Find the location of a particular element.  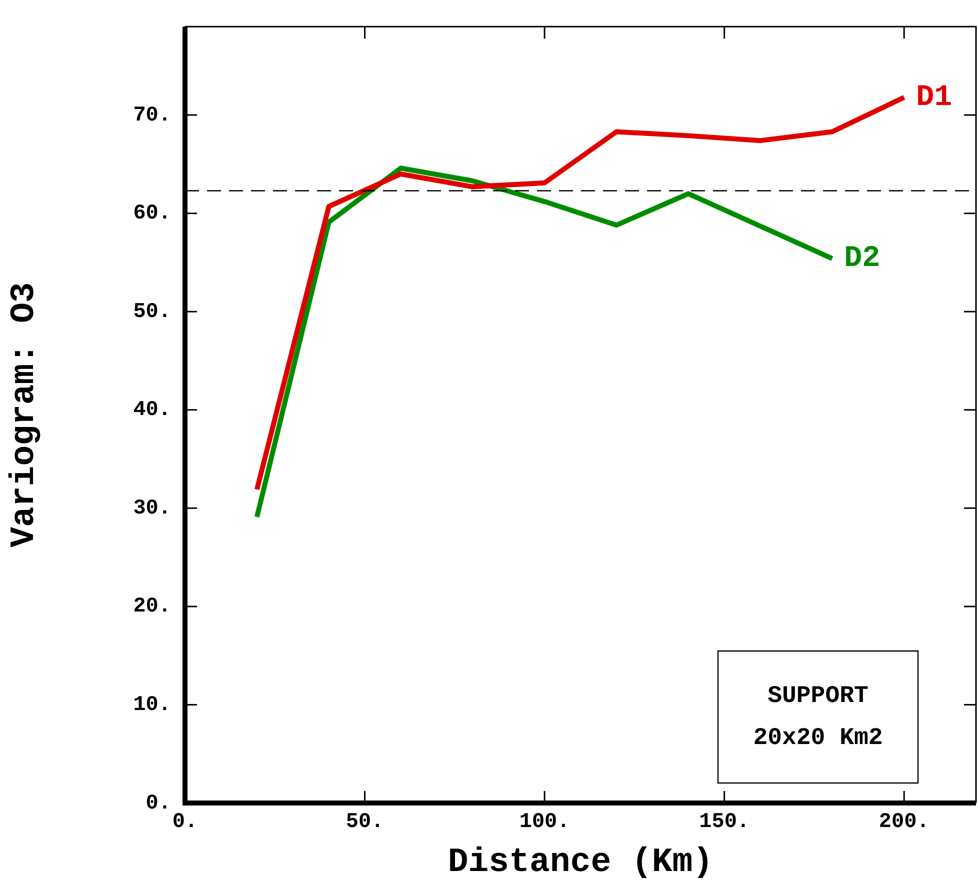

y-tick-label: 70. is located at coordinates (152, 116).